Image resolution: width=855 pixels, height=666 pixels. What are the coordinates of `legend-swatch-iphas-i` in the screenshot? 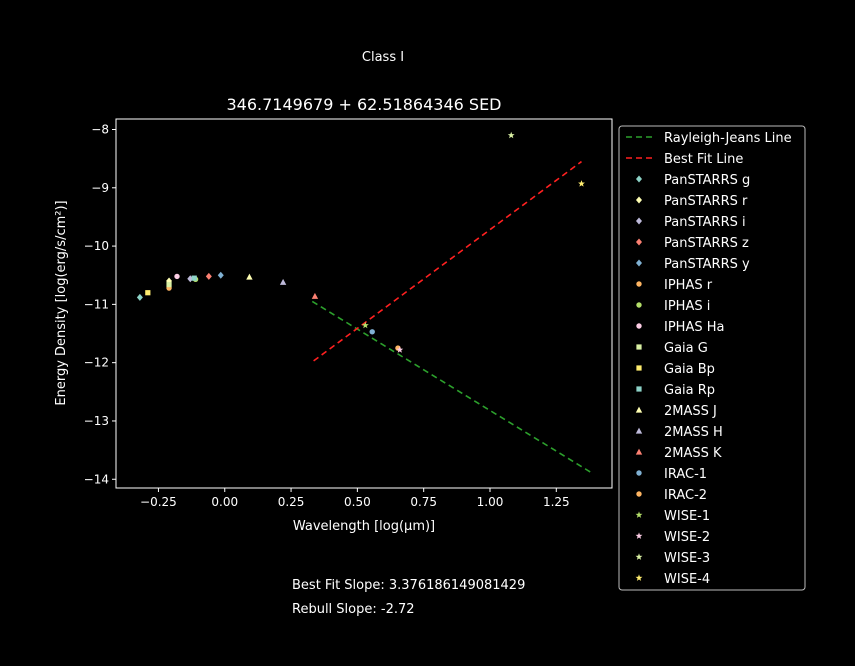 It's located at (639, 305).